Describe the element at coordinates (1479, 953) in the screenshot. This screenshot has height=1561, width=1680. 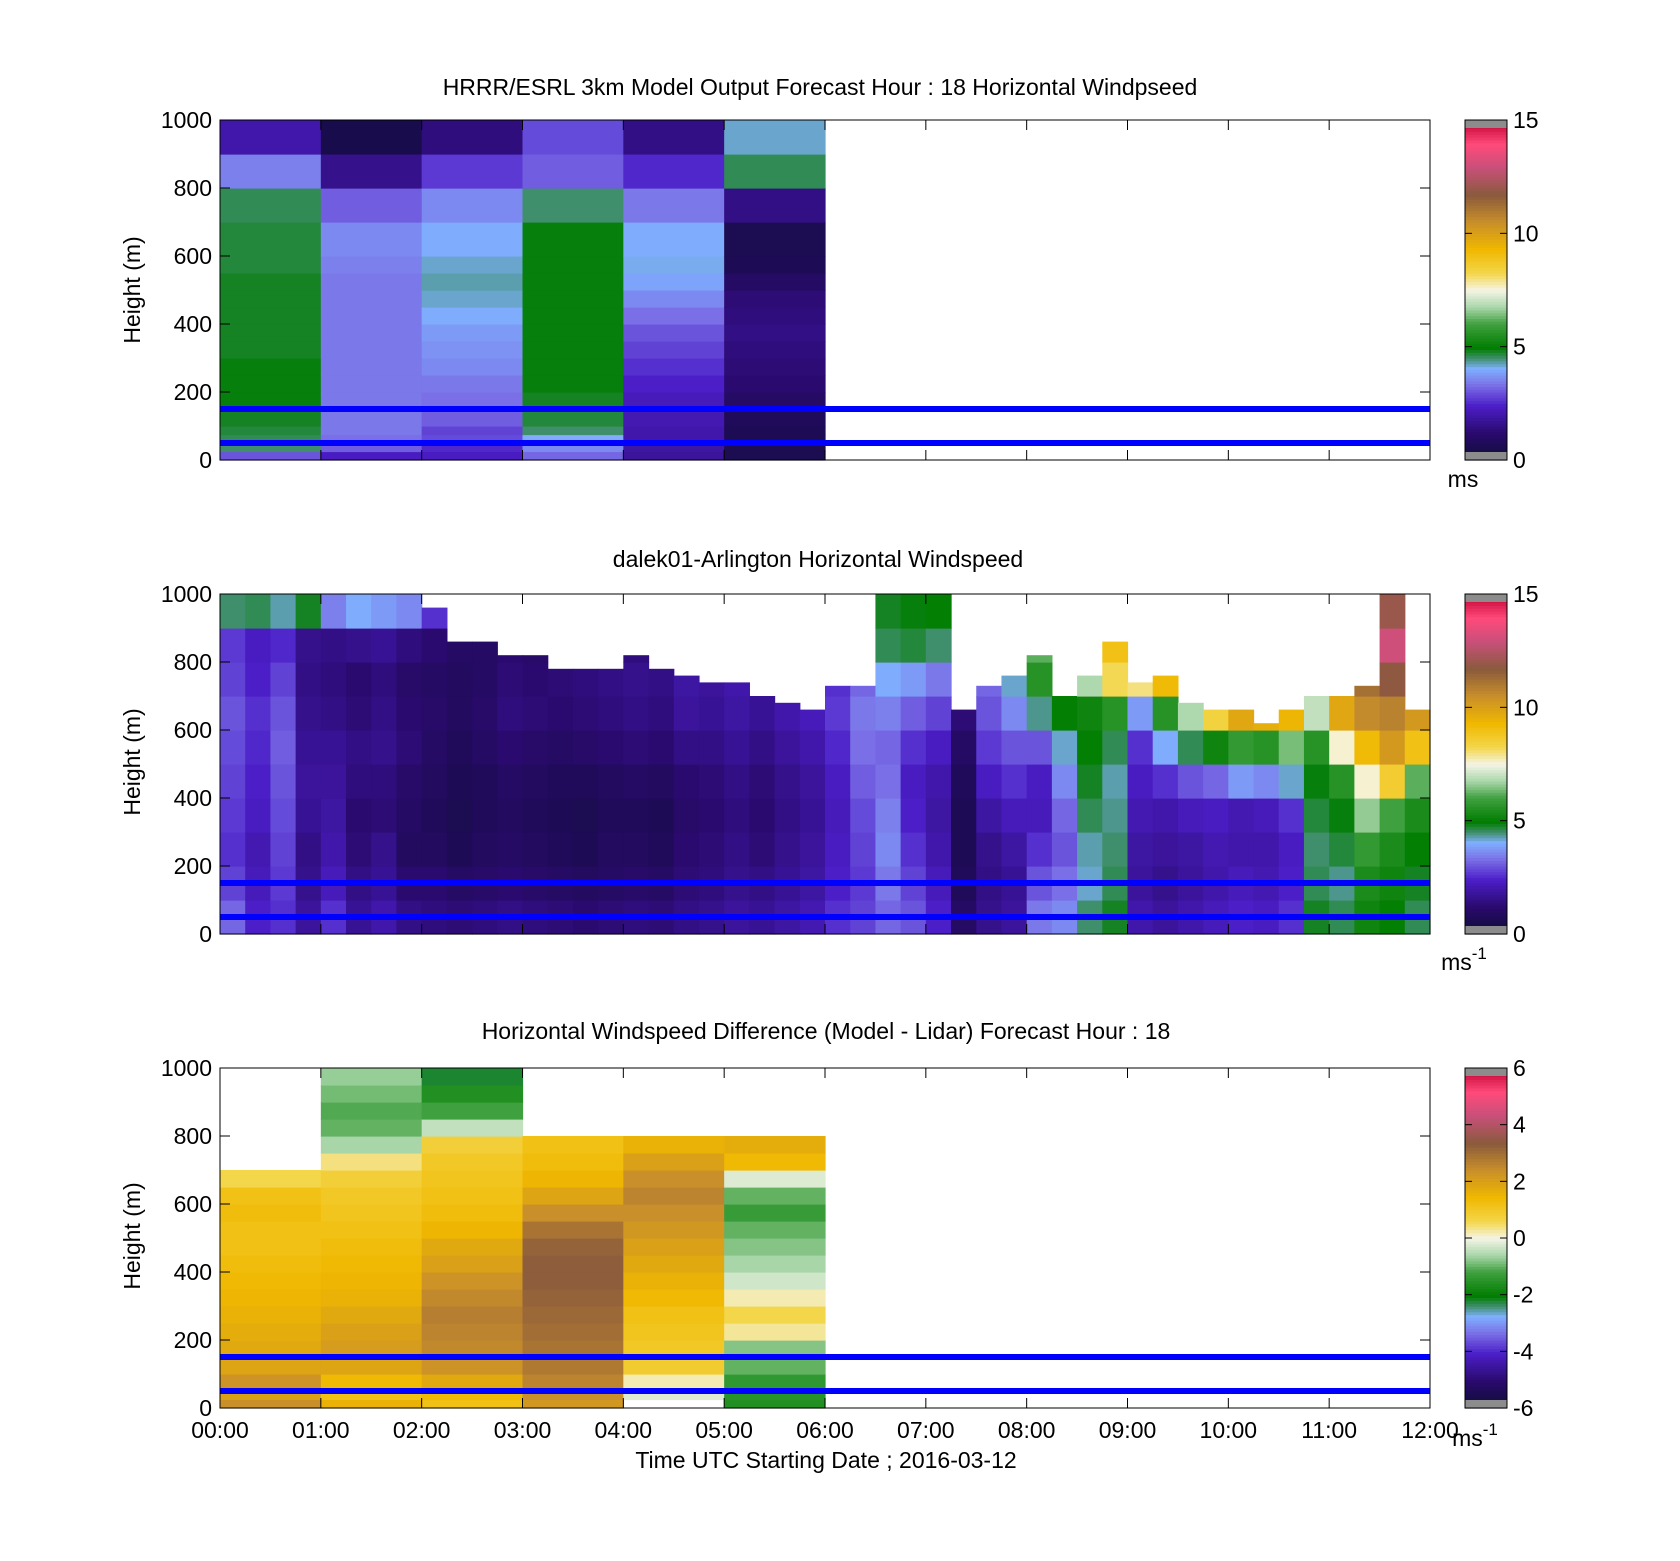
I see `colorbar-unit-sup: -1` at that location.